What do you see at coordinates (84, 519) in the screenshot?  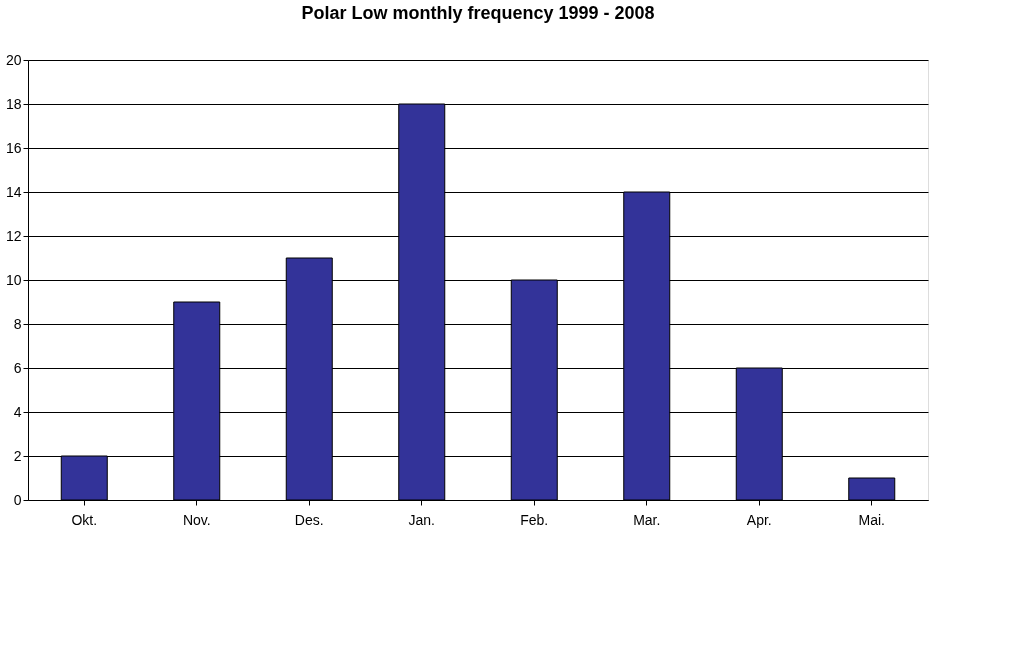 I see `x-tick-label: Okt.` at bounding box center [84, 519].